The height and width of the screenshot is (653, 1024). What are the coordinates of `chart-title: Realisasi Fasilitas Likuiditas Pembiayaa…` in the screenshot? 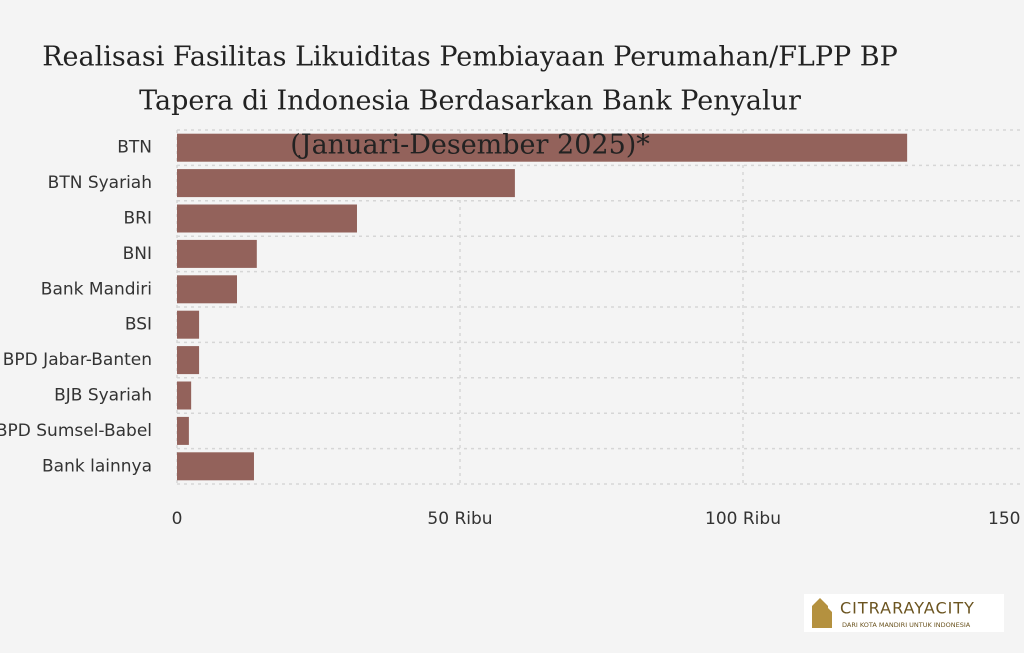 It's located at (470, 57).